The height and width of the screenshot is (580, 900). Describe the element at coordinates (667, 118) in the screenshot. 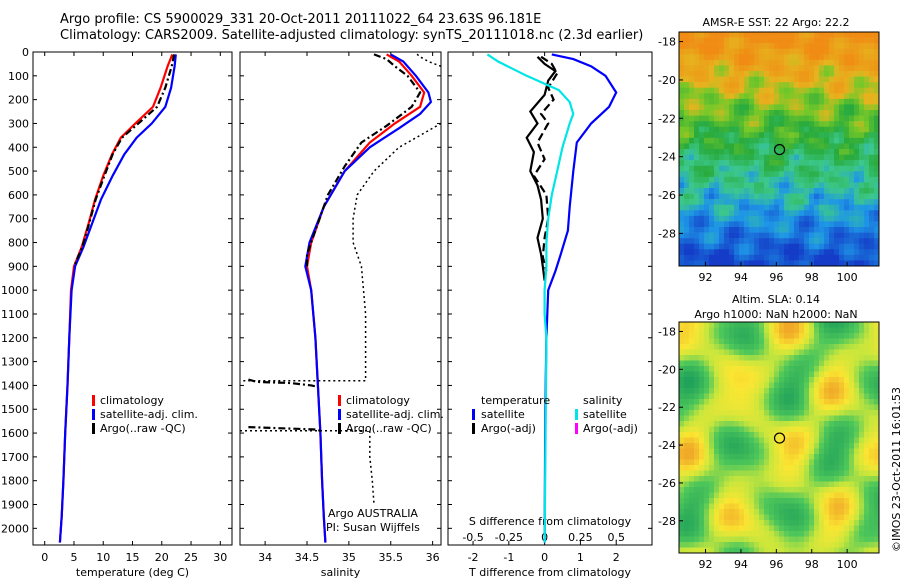

I see `sst_map-ytick-label: -22` at that location.